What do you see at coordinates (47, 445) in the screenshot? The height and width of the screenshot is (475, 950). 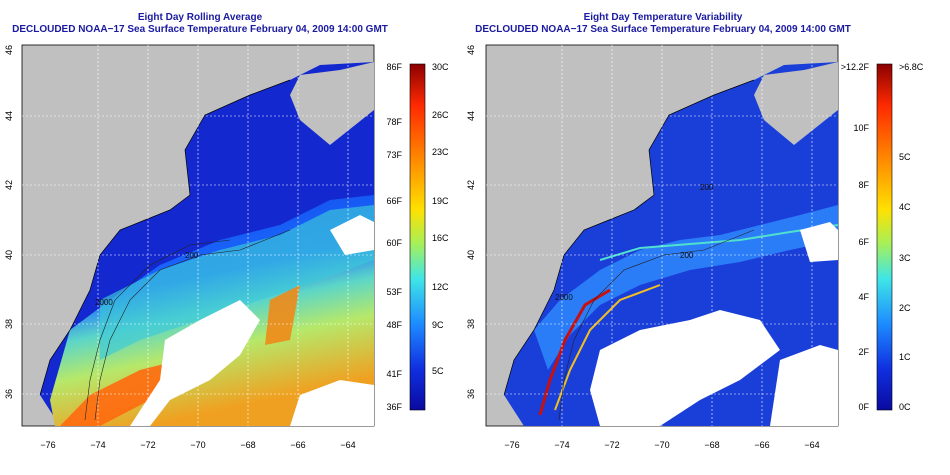 I see `left-x-tick: −76` at bounding box center [47, 445].